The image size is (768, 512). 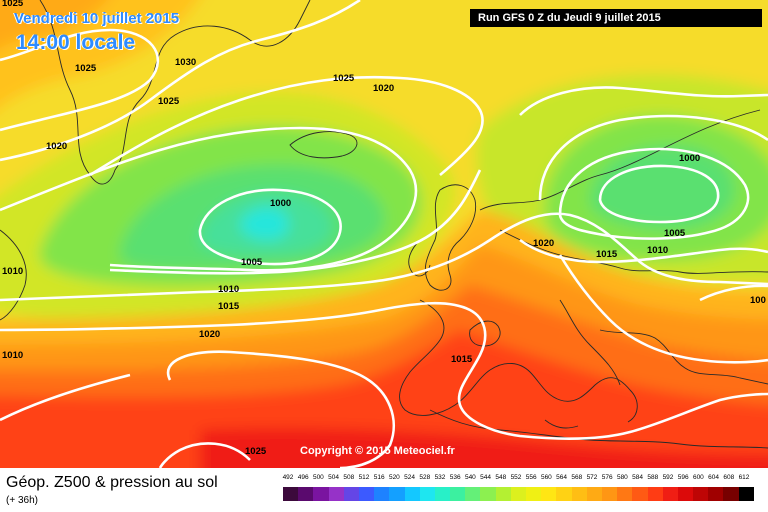 I want to click on legend-value: 612, so click(x=744, y=477).